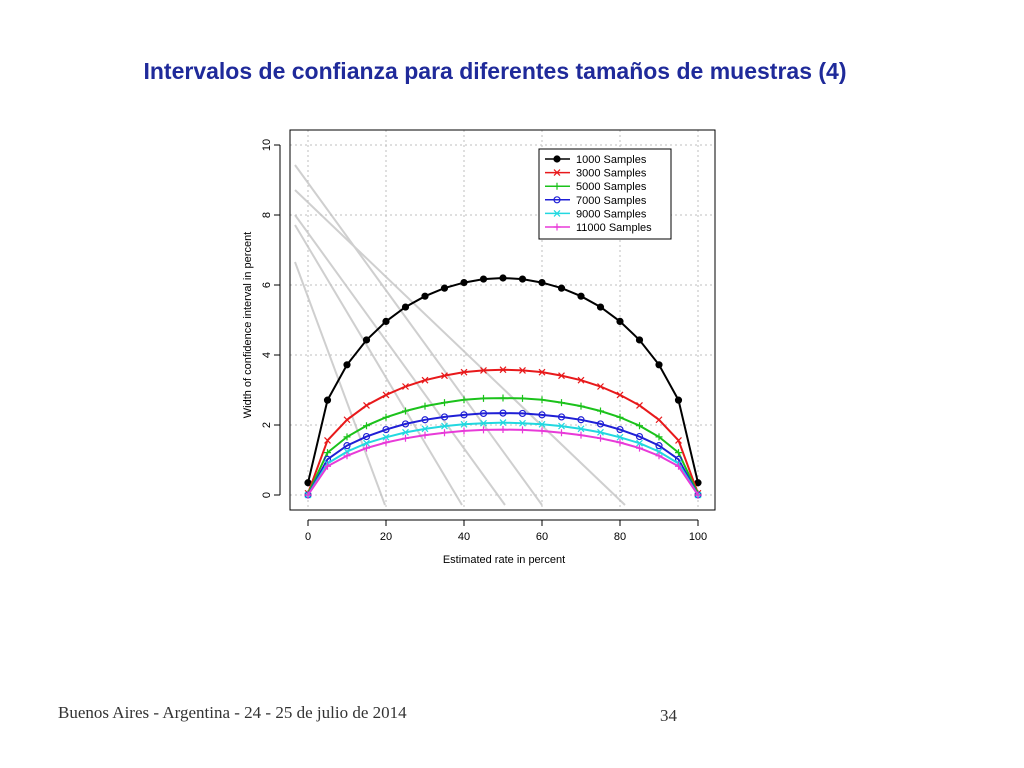 This screenshot has height=768, width=1024. Describe the element at coordinates (267, 355) in the screenshot. I see `y-tick-label: 4` at that location.